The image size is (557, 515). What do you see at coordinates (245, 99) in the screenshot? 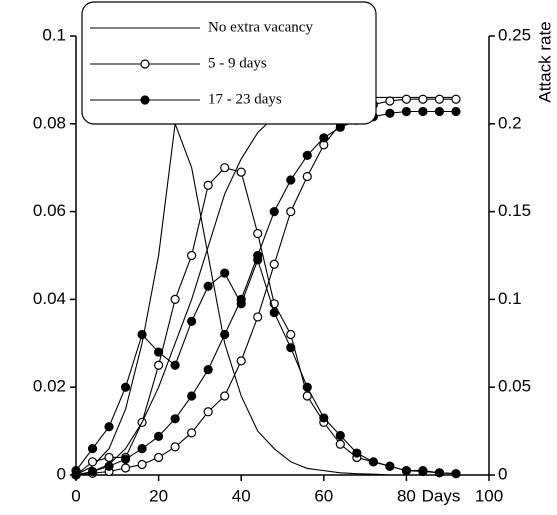
I see `legend-label: 17 - 23 days` at bounding box center [245, 99].